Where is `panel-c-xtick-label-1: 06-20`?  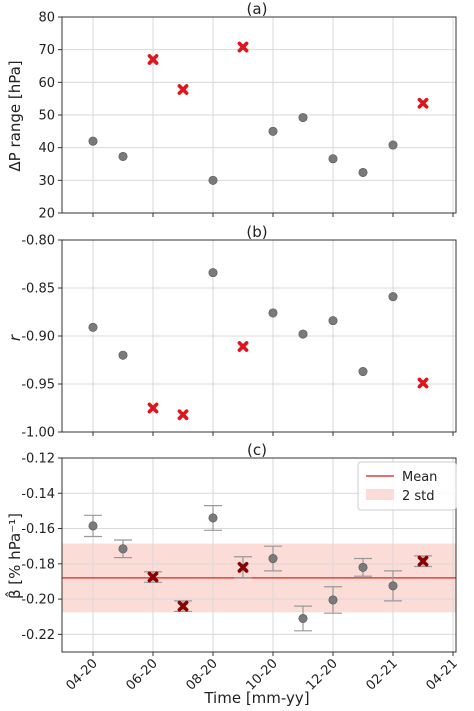 panel-c-xtick-label-1: 06-20 is located at coordinates (142, 674).